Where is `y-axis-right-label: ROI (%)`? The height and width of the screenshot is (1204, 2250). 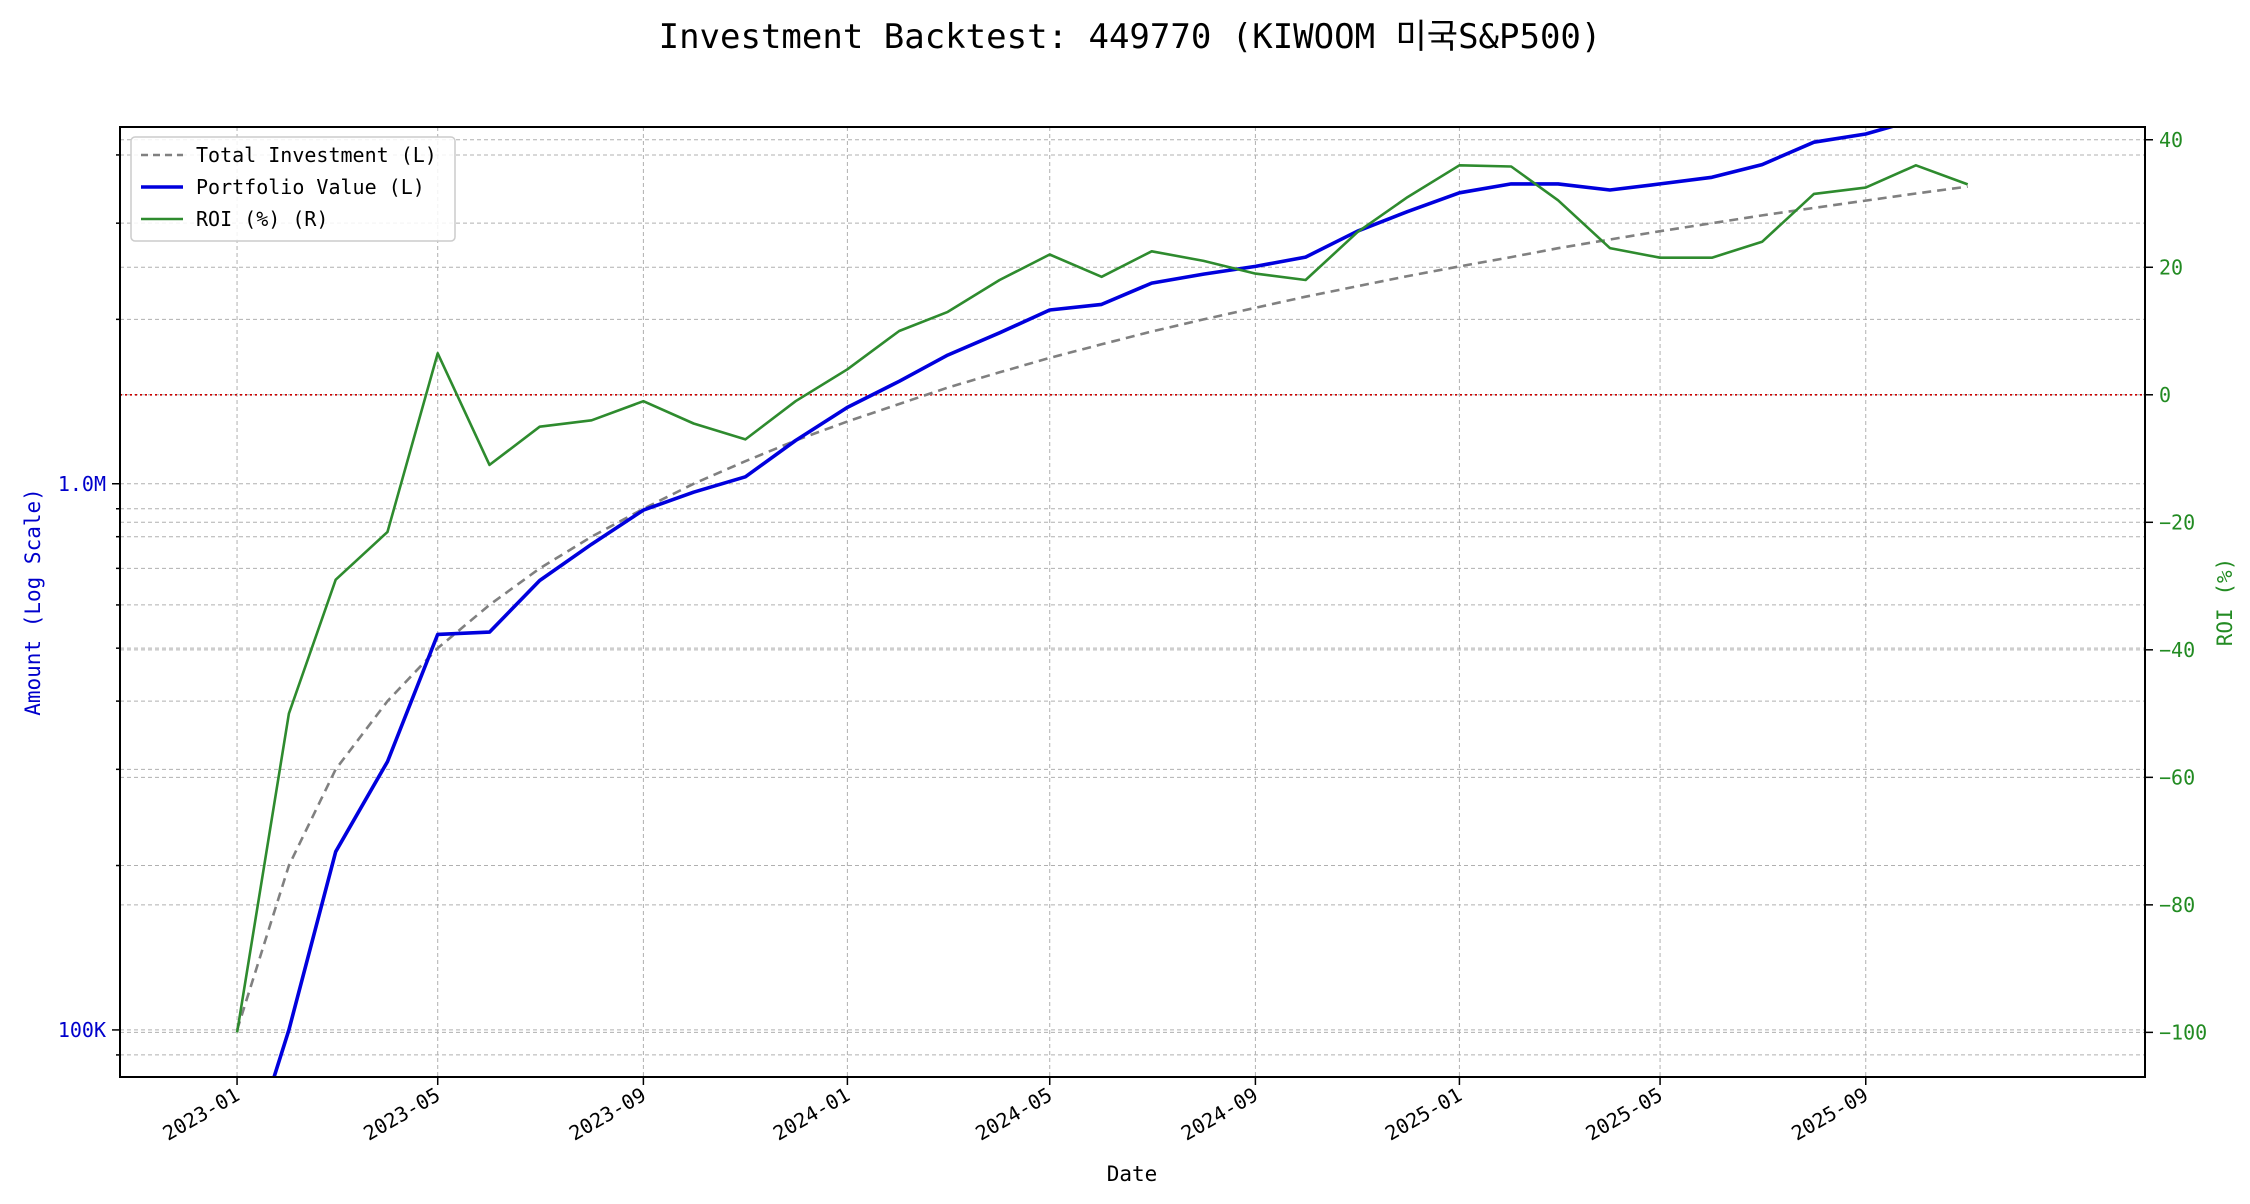
y-axis-right-label: ROI (%) is located at coordinates (2225, 602).